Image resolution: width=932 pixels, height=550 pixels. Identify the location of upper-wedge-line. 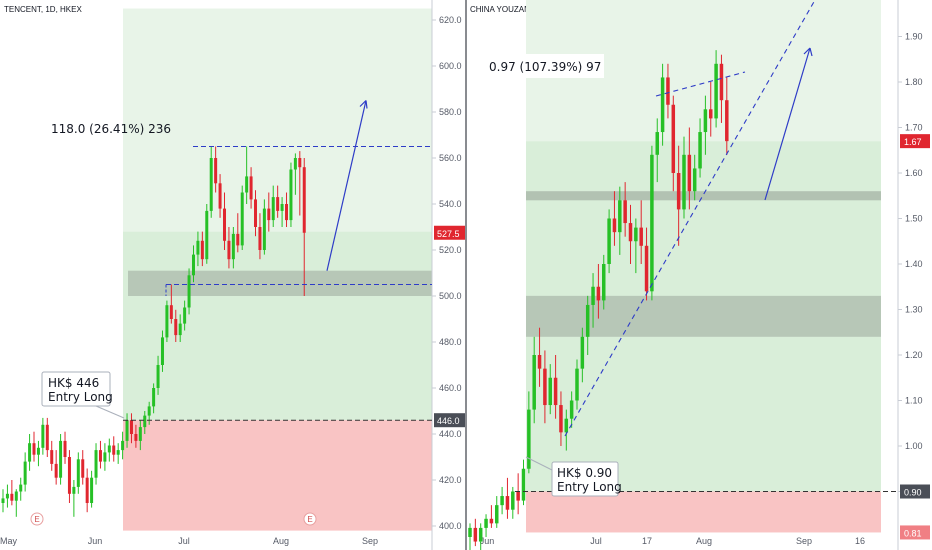
(700, 84).